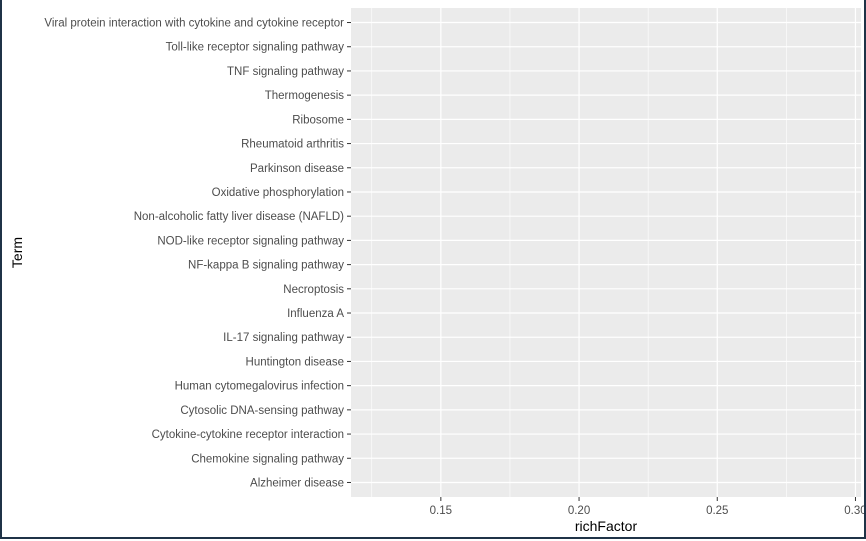 Image resolution: width=866 pixels, height=541 pixels. Describe the element at coordinates (441, 511) in the screenshot. I see `x-tick-label: 0.15` at that location.